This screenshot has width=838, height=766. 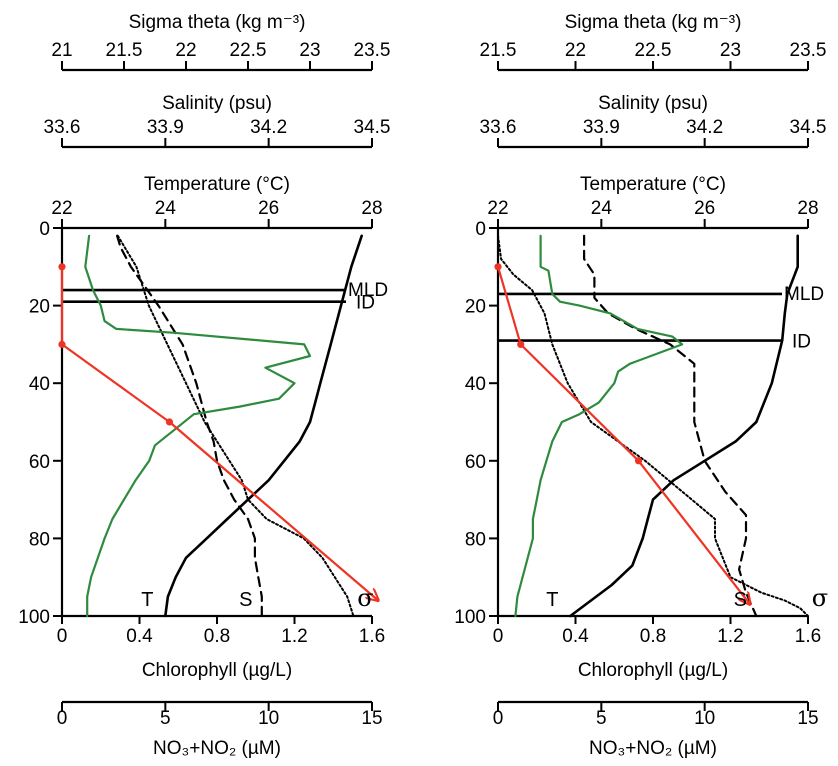 I want to click on sigma-tick-label: 21, so click(x=61, y=50).